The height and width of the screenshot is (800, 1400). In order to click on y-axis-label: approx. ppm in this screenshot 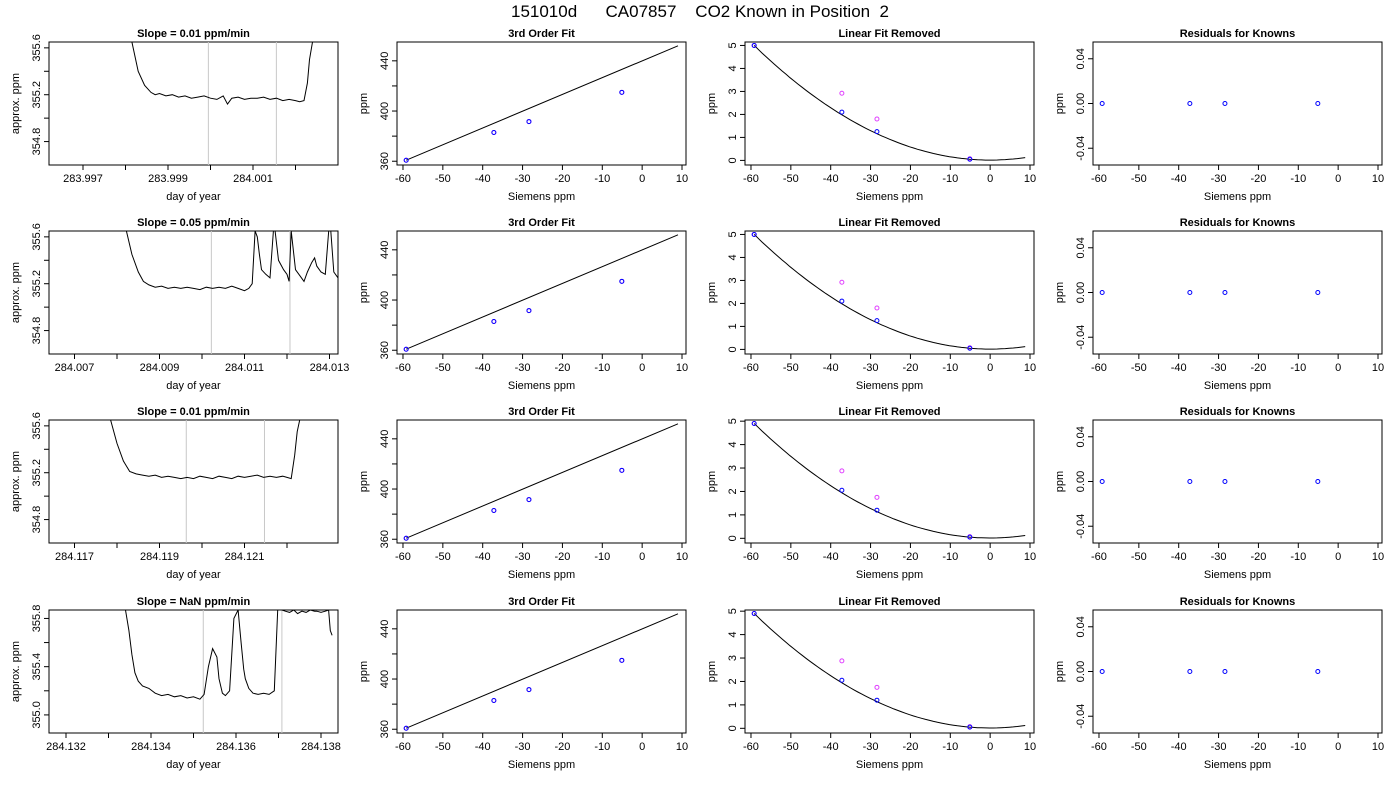, I will do `click(16, 292)`.